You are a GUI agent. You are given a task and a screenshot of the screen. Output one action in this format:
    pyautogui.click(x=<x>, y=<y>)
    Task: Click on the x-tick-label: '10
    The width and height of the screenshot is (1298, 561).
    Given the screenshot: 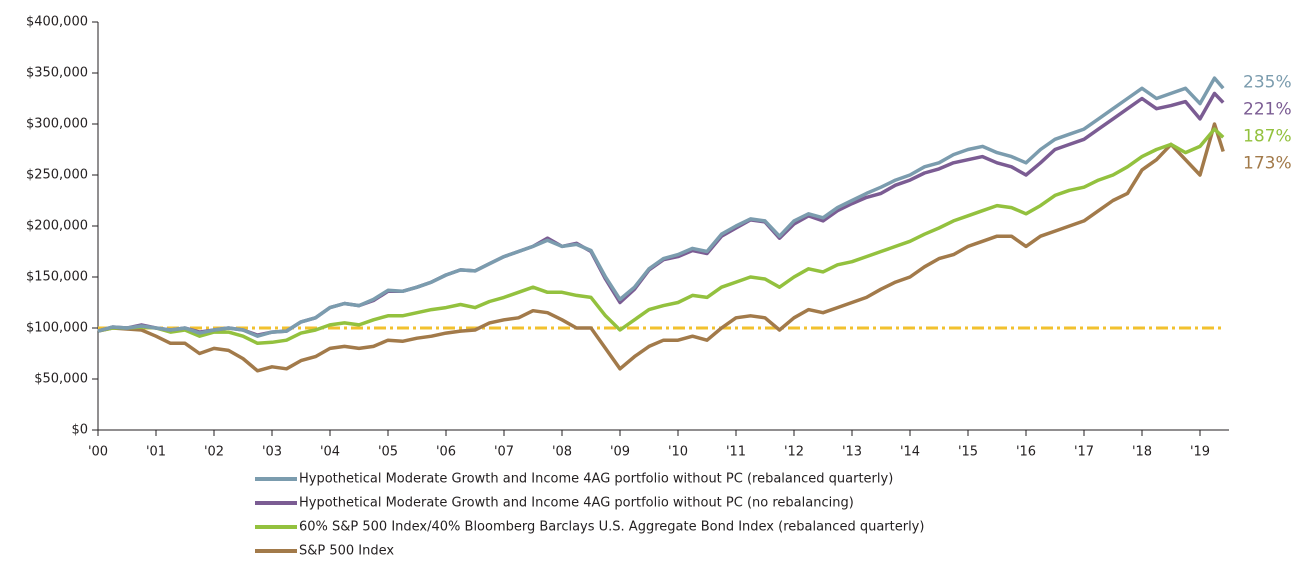 What is the action you would take?
    pyautogui.click(x=678, y=452)
    